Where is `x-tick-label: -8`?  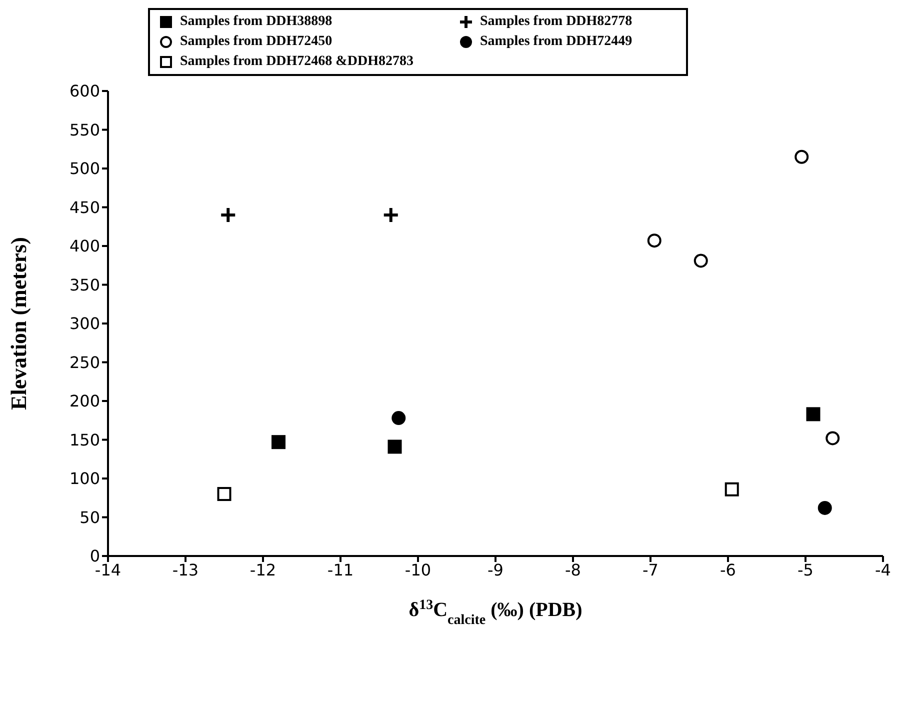
x-tick-label: -8 is located at coordinates (573, 570).